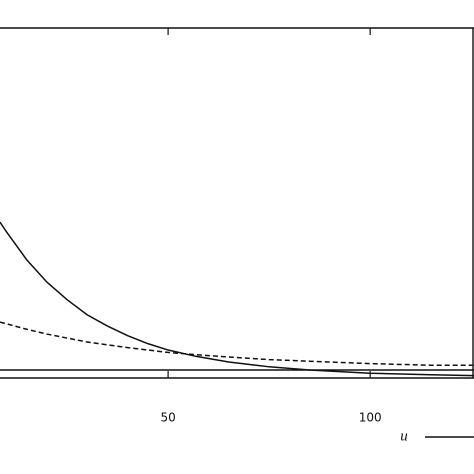  What do you see at coordinates (404, 436) in the screenshot?
I see `legend-label: u` at bounding box center [404, 436].